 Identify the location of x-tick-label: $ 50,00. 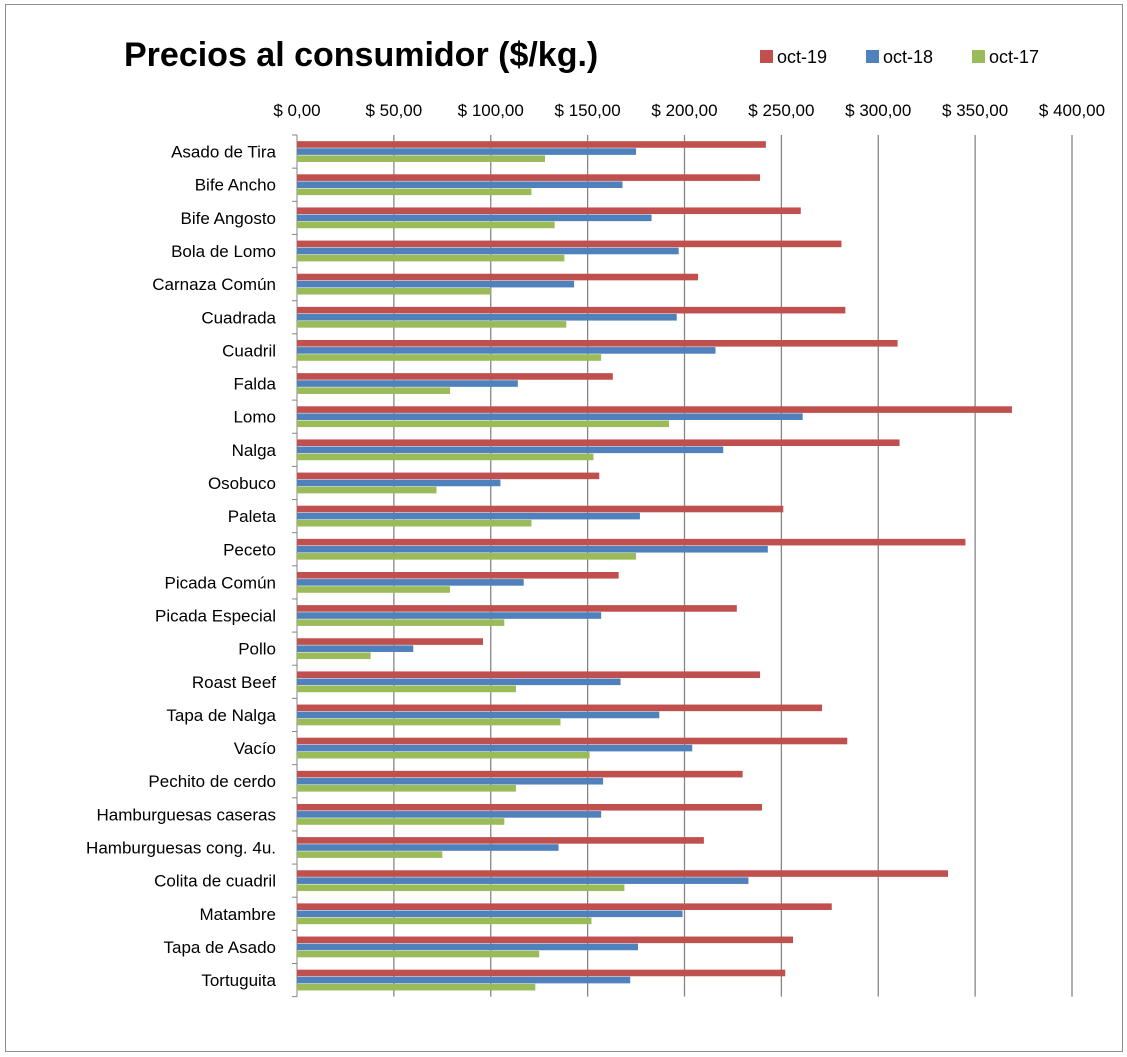
(394, 110).